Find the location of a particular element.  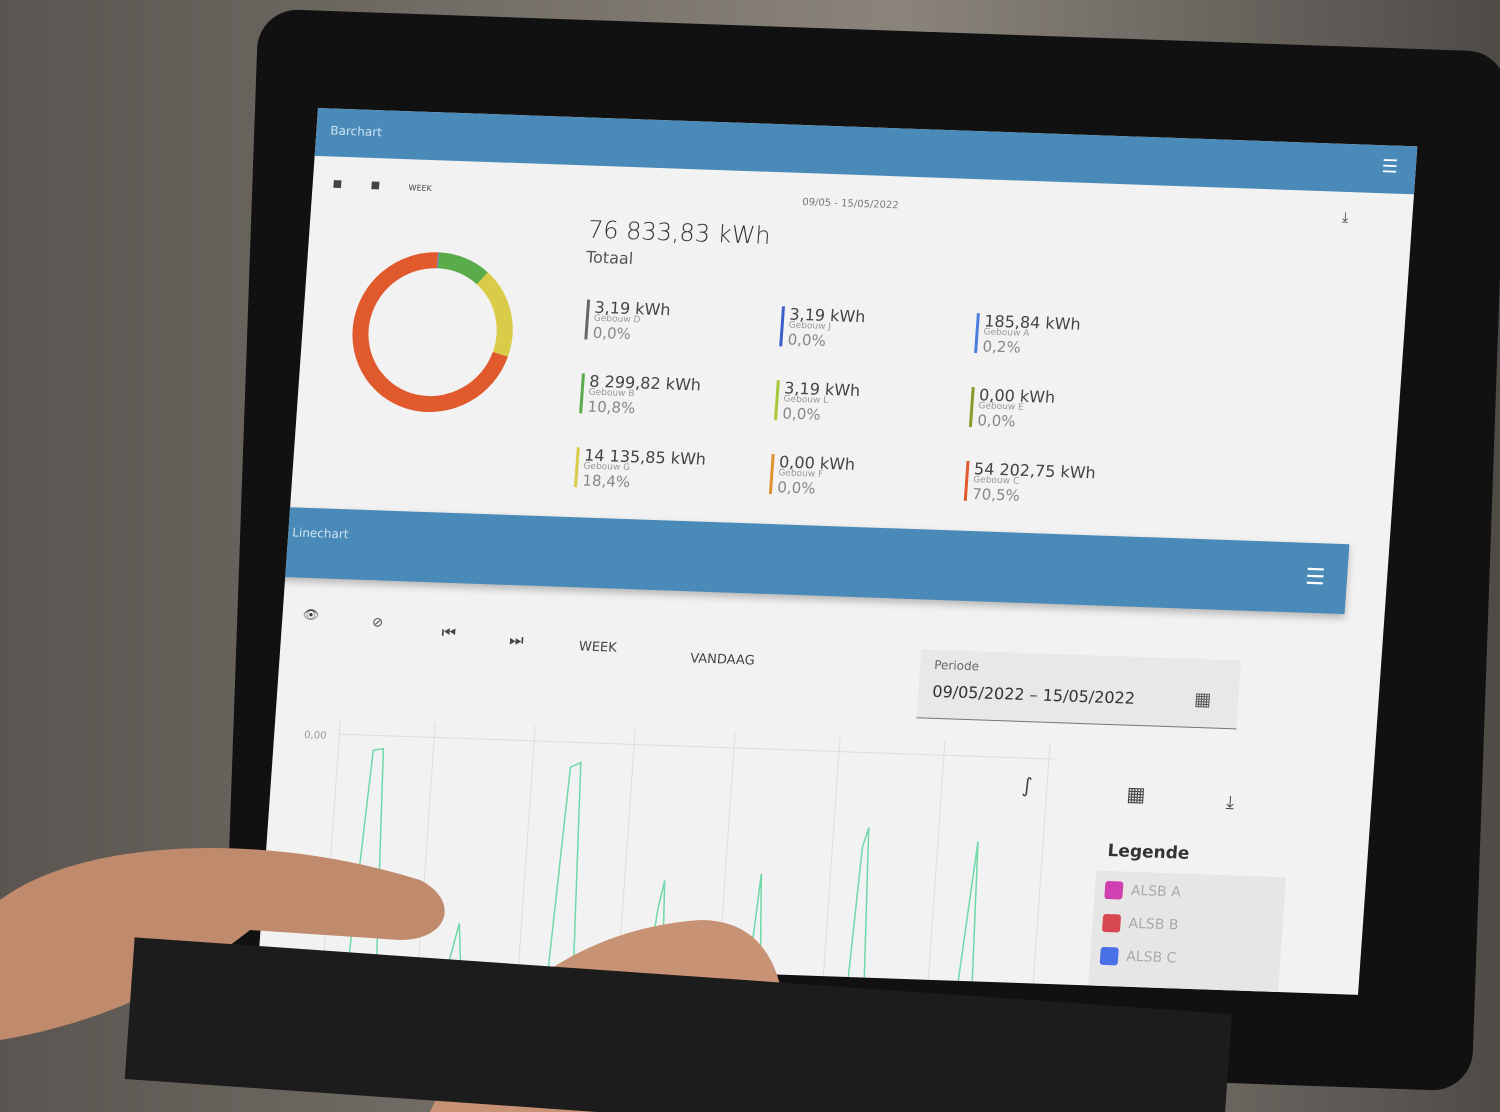

last-button: ⏭ is located at coordinates (516, 640).